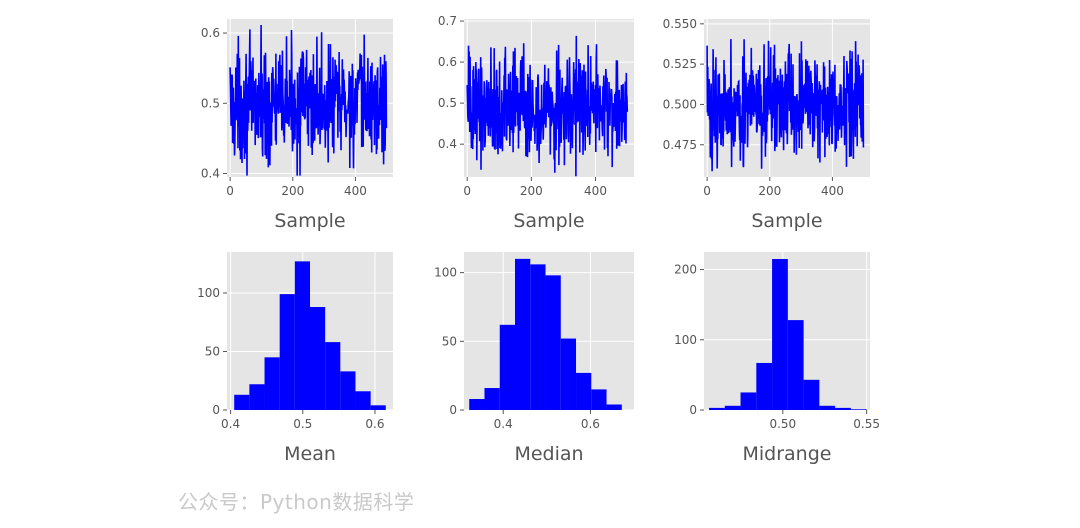 The height and width of the screenshot is (528, 1080). Describe the element at coordinates (447, 21) in the screenshot. I see `ytick-label: 0.7` at that location.